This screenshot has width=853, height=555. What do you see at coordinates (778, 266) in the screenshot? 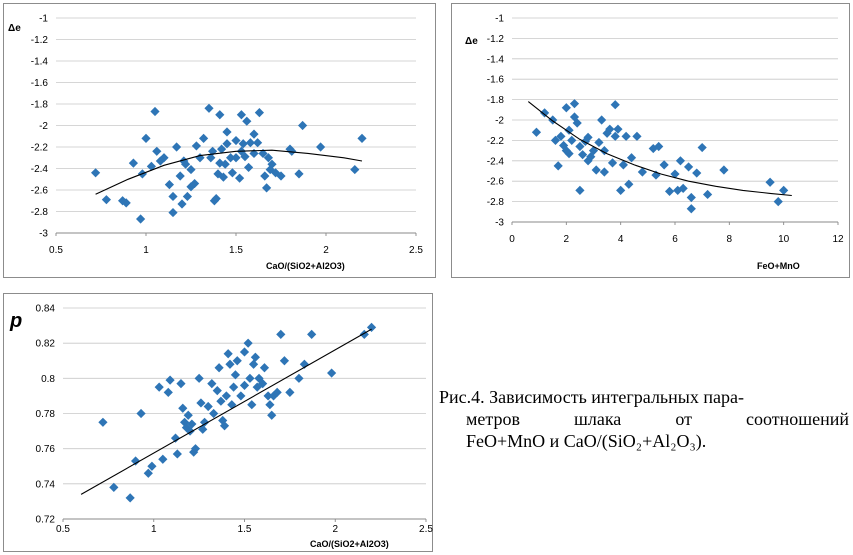
I see `x-axis-label: FeO+MnO` at bounding box center [778, 266].